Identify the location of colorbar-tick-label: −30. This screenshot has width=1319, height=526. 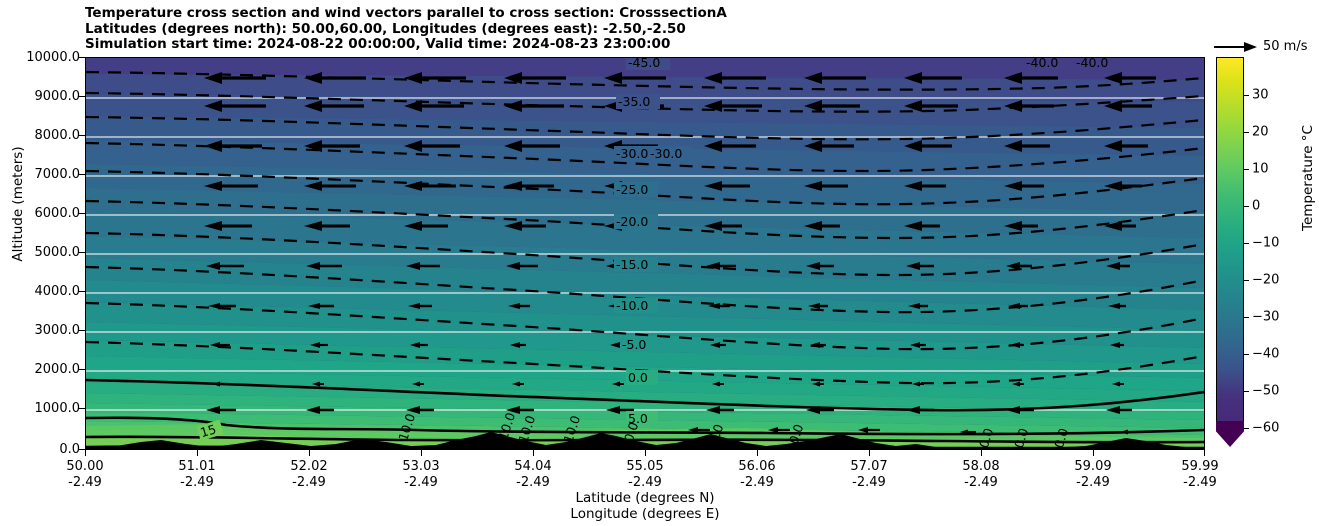
(1266, 317).